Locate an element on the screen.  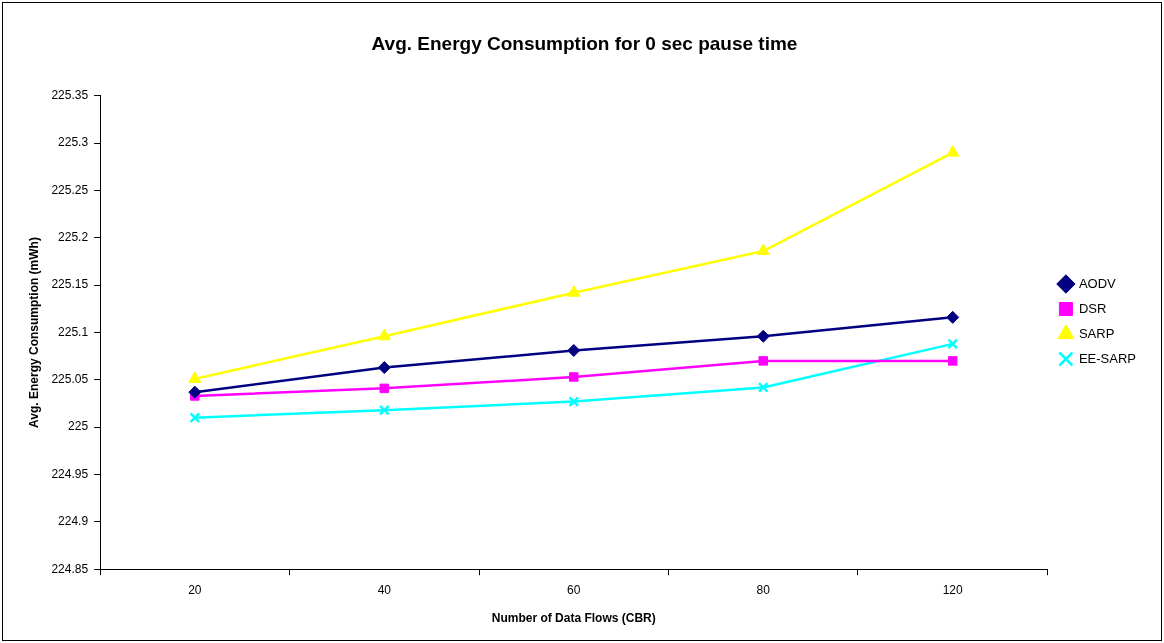
y-tick-label: 224.85 is located at coordinates (70, 568).